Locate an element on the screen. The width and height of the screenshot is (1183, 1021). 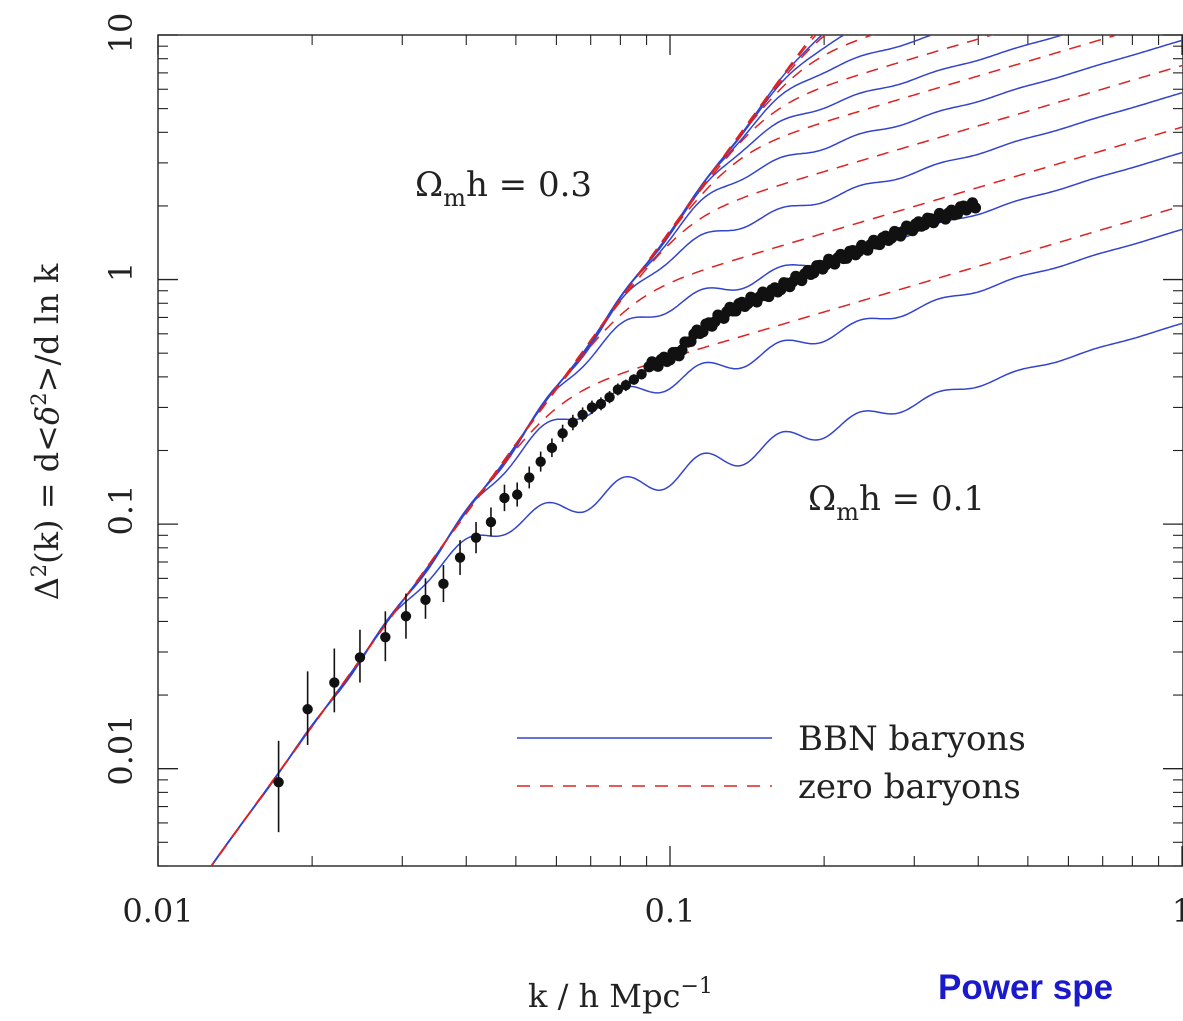
annotation-omega-0-3: Ωmh = 0.3 is located at coordinates (503, 188).